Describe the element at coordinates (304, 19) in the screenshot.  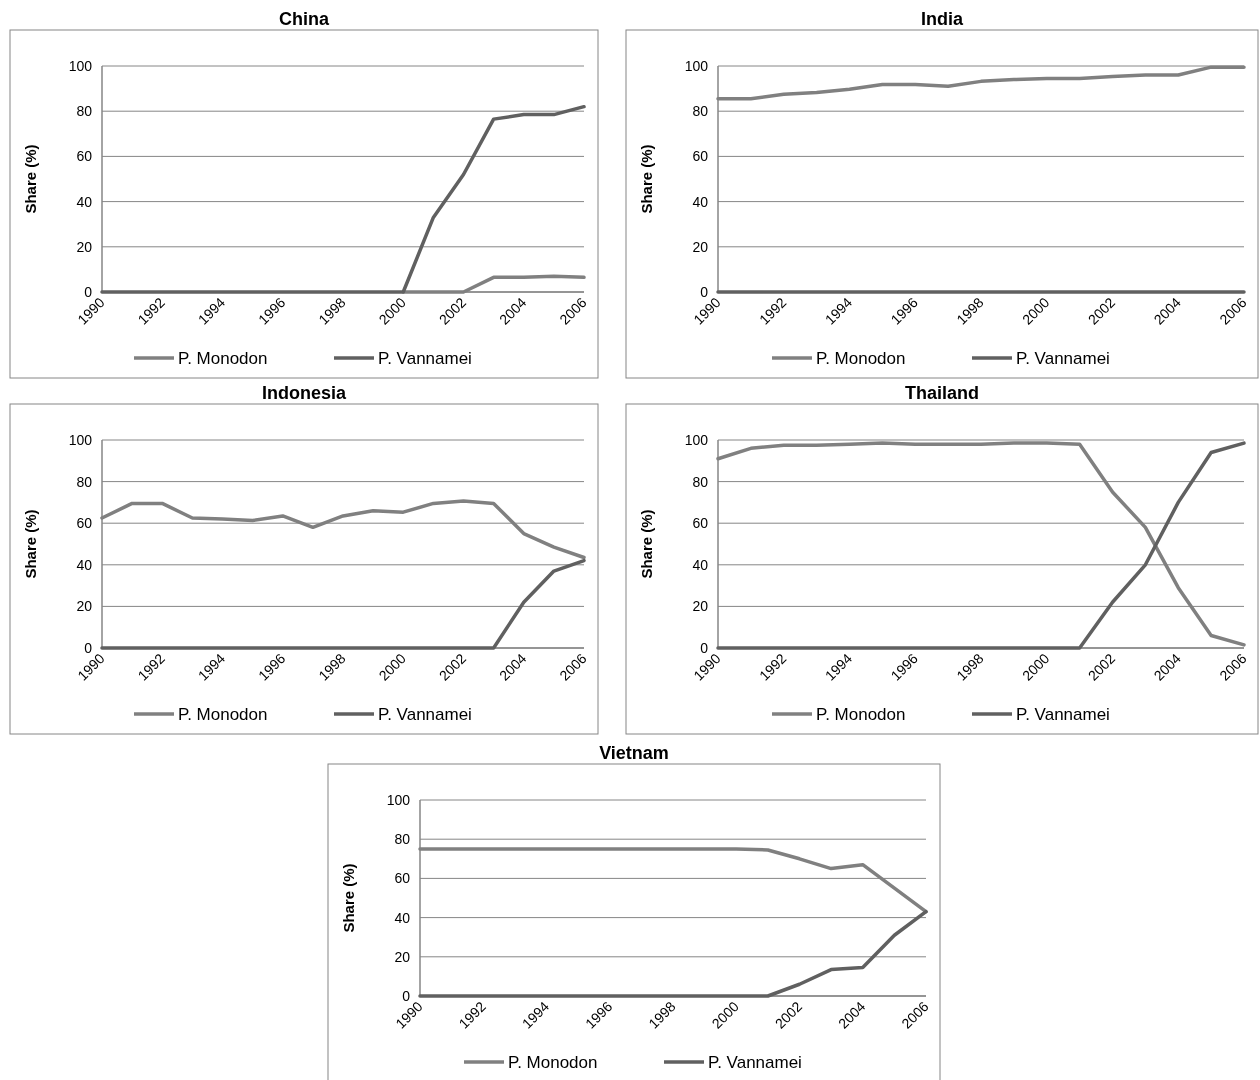
I see `chart-title: China` at that location.